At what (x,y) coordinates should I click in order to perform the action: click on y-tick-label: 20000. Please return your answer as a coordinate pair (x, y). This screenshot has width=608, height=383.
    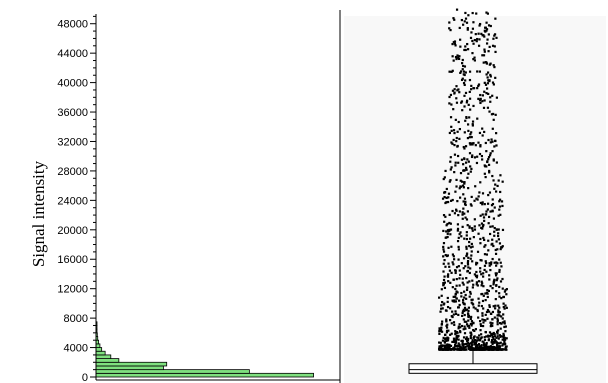
    Looking at the image, I should click on (72, 231).